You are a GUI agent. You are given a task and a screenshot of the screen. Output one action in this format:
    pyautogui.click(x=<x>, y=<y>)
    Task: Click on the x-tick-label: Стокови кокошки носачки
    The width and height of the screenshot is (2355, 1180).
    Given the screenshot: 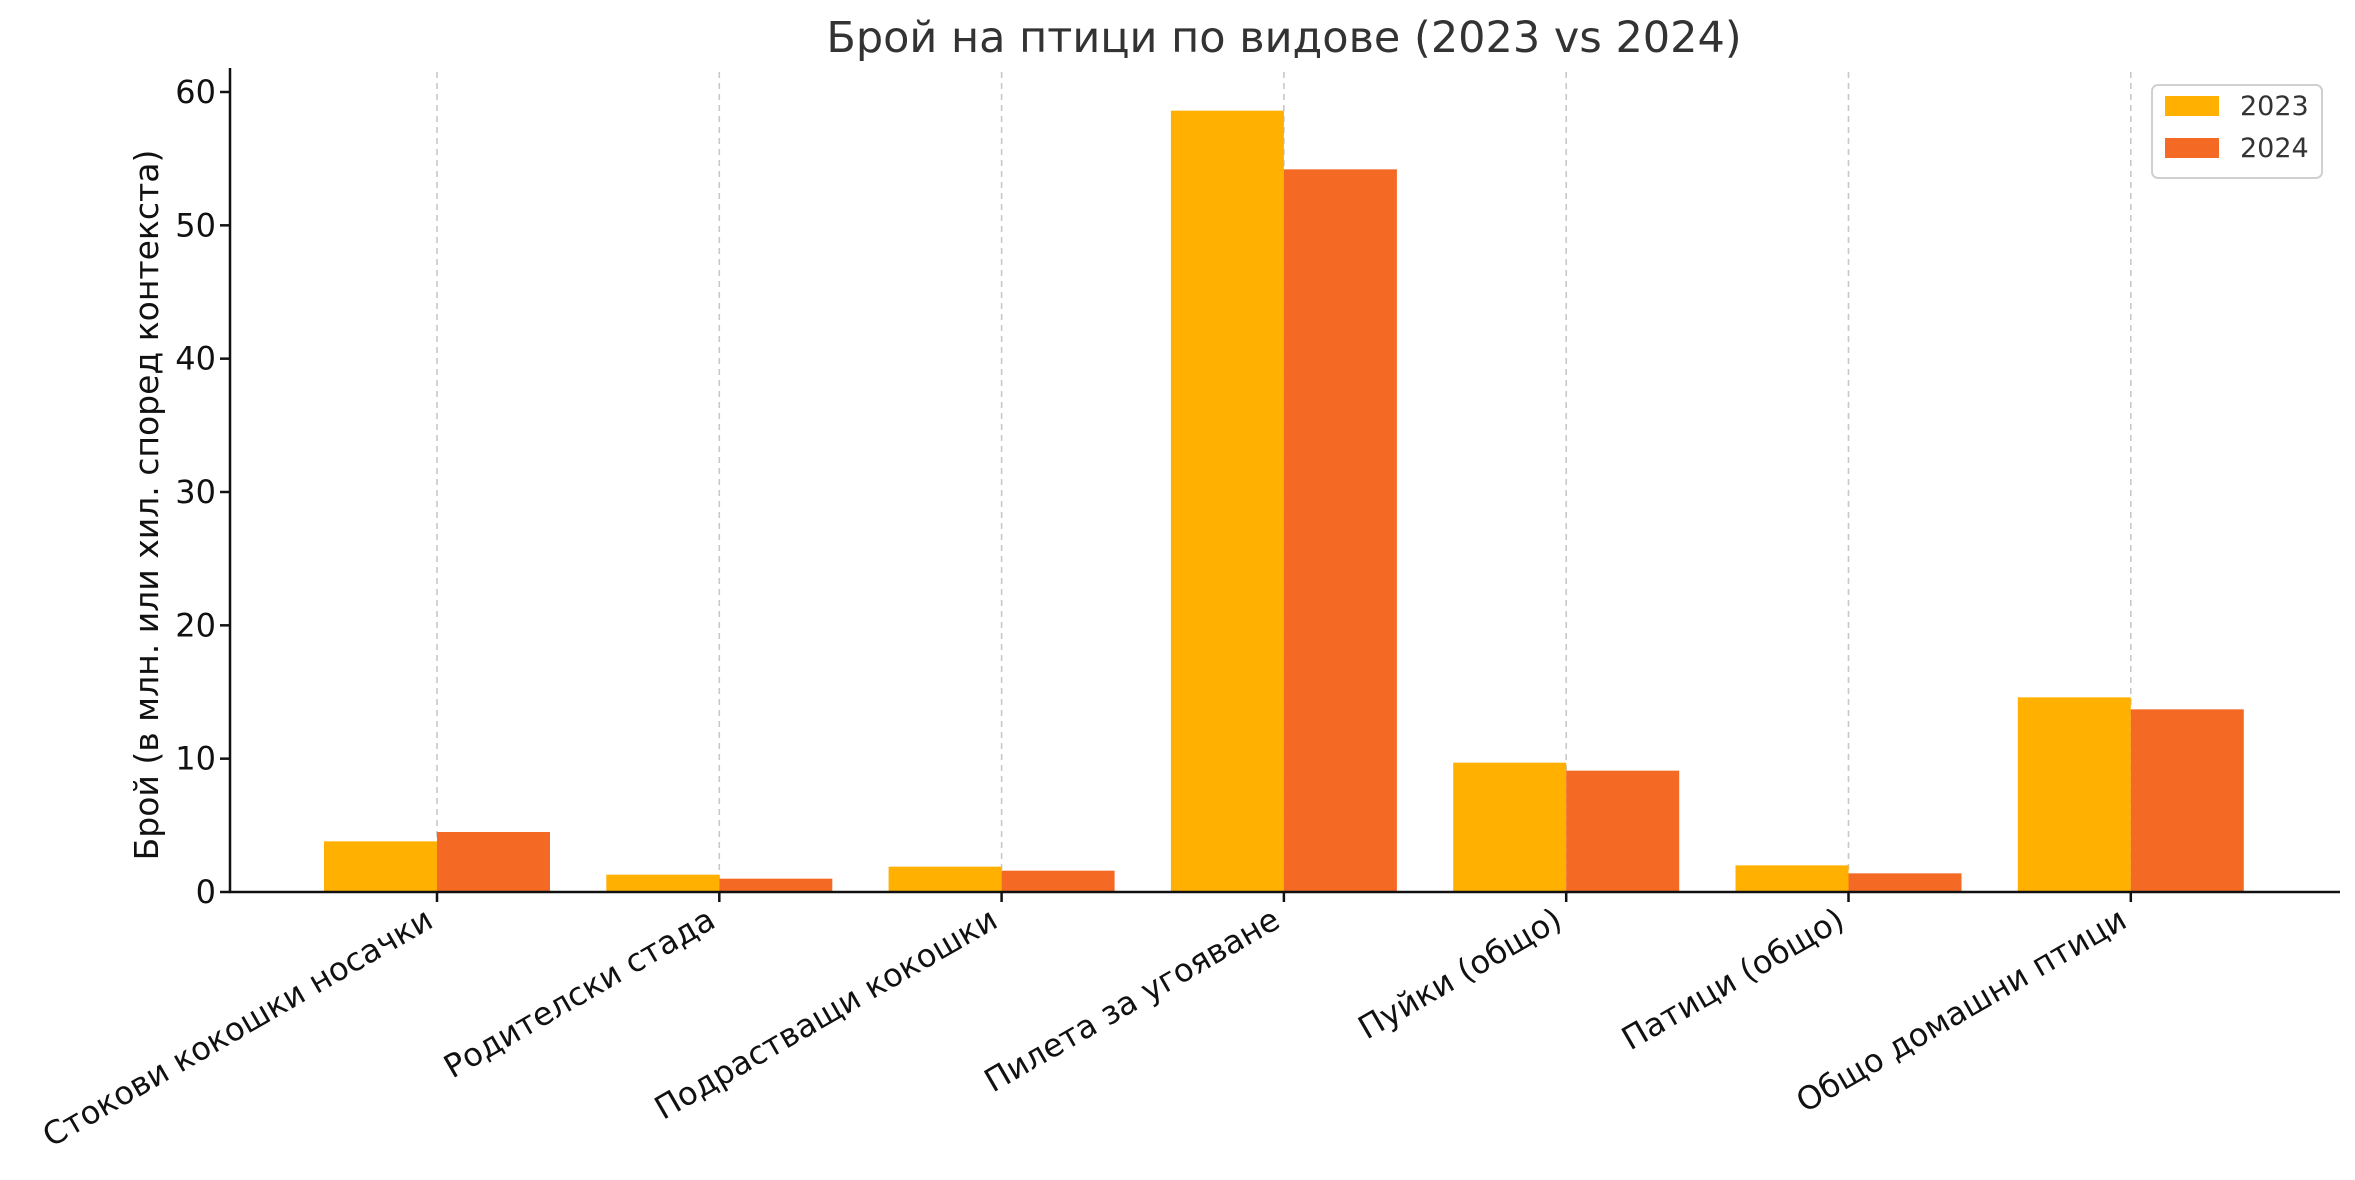 What is the action you would take?
    pyautogui.click(x=237, y=1027)
    